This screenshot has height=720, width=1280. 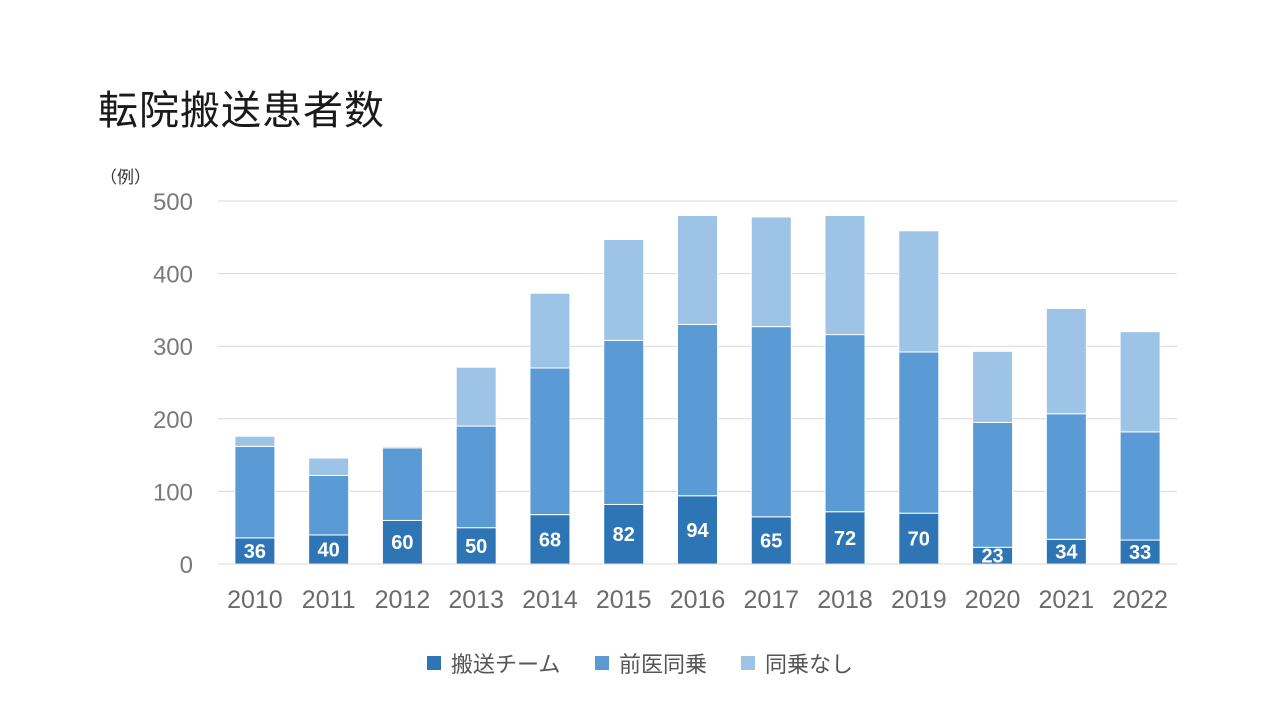 What do you see at coordinates (402, 543) in the screenshot?
I see `data-label: 60` at bounding box center [402, 543].